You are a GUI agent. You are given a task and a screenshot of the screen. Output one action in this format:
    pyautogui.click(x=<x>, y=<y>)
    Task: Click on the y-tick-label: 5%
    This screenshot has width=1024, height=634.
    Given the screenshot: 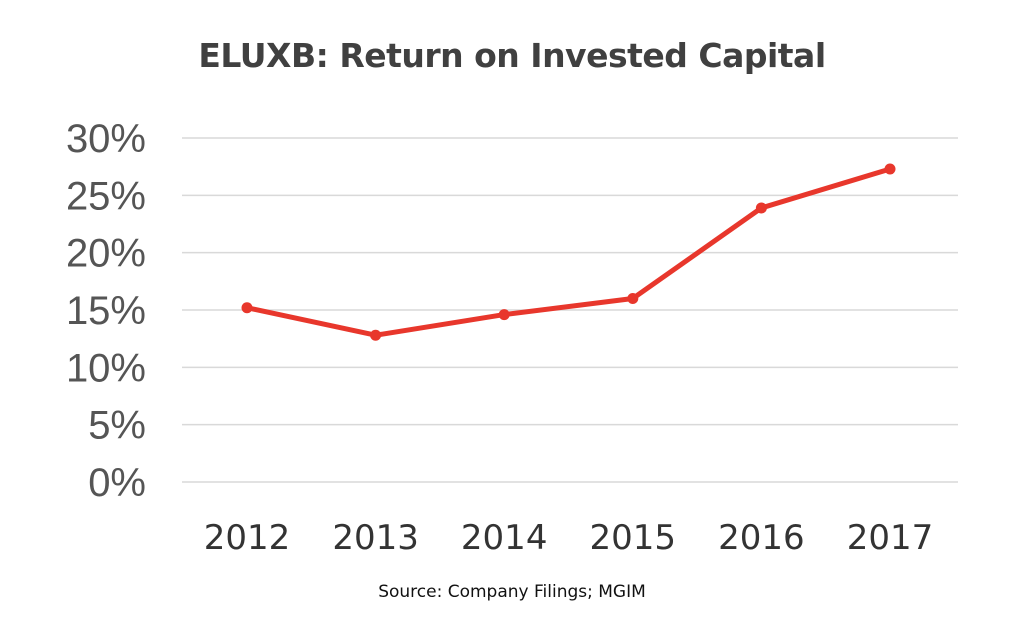 What is the action you would take?
    pyautogui.click(x=117, y=426)
    